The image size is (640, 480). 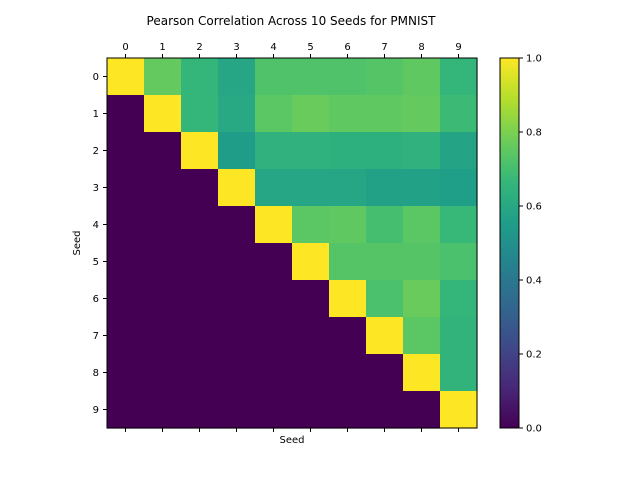 I want to click on x-axis-label: Seed, so click(x=292, y=440).